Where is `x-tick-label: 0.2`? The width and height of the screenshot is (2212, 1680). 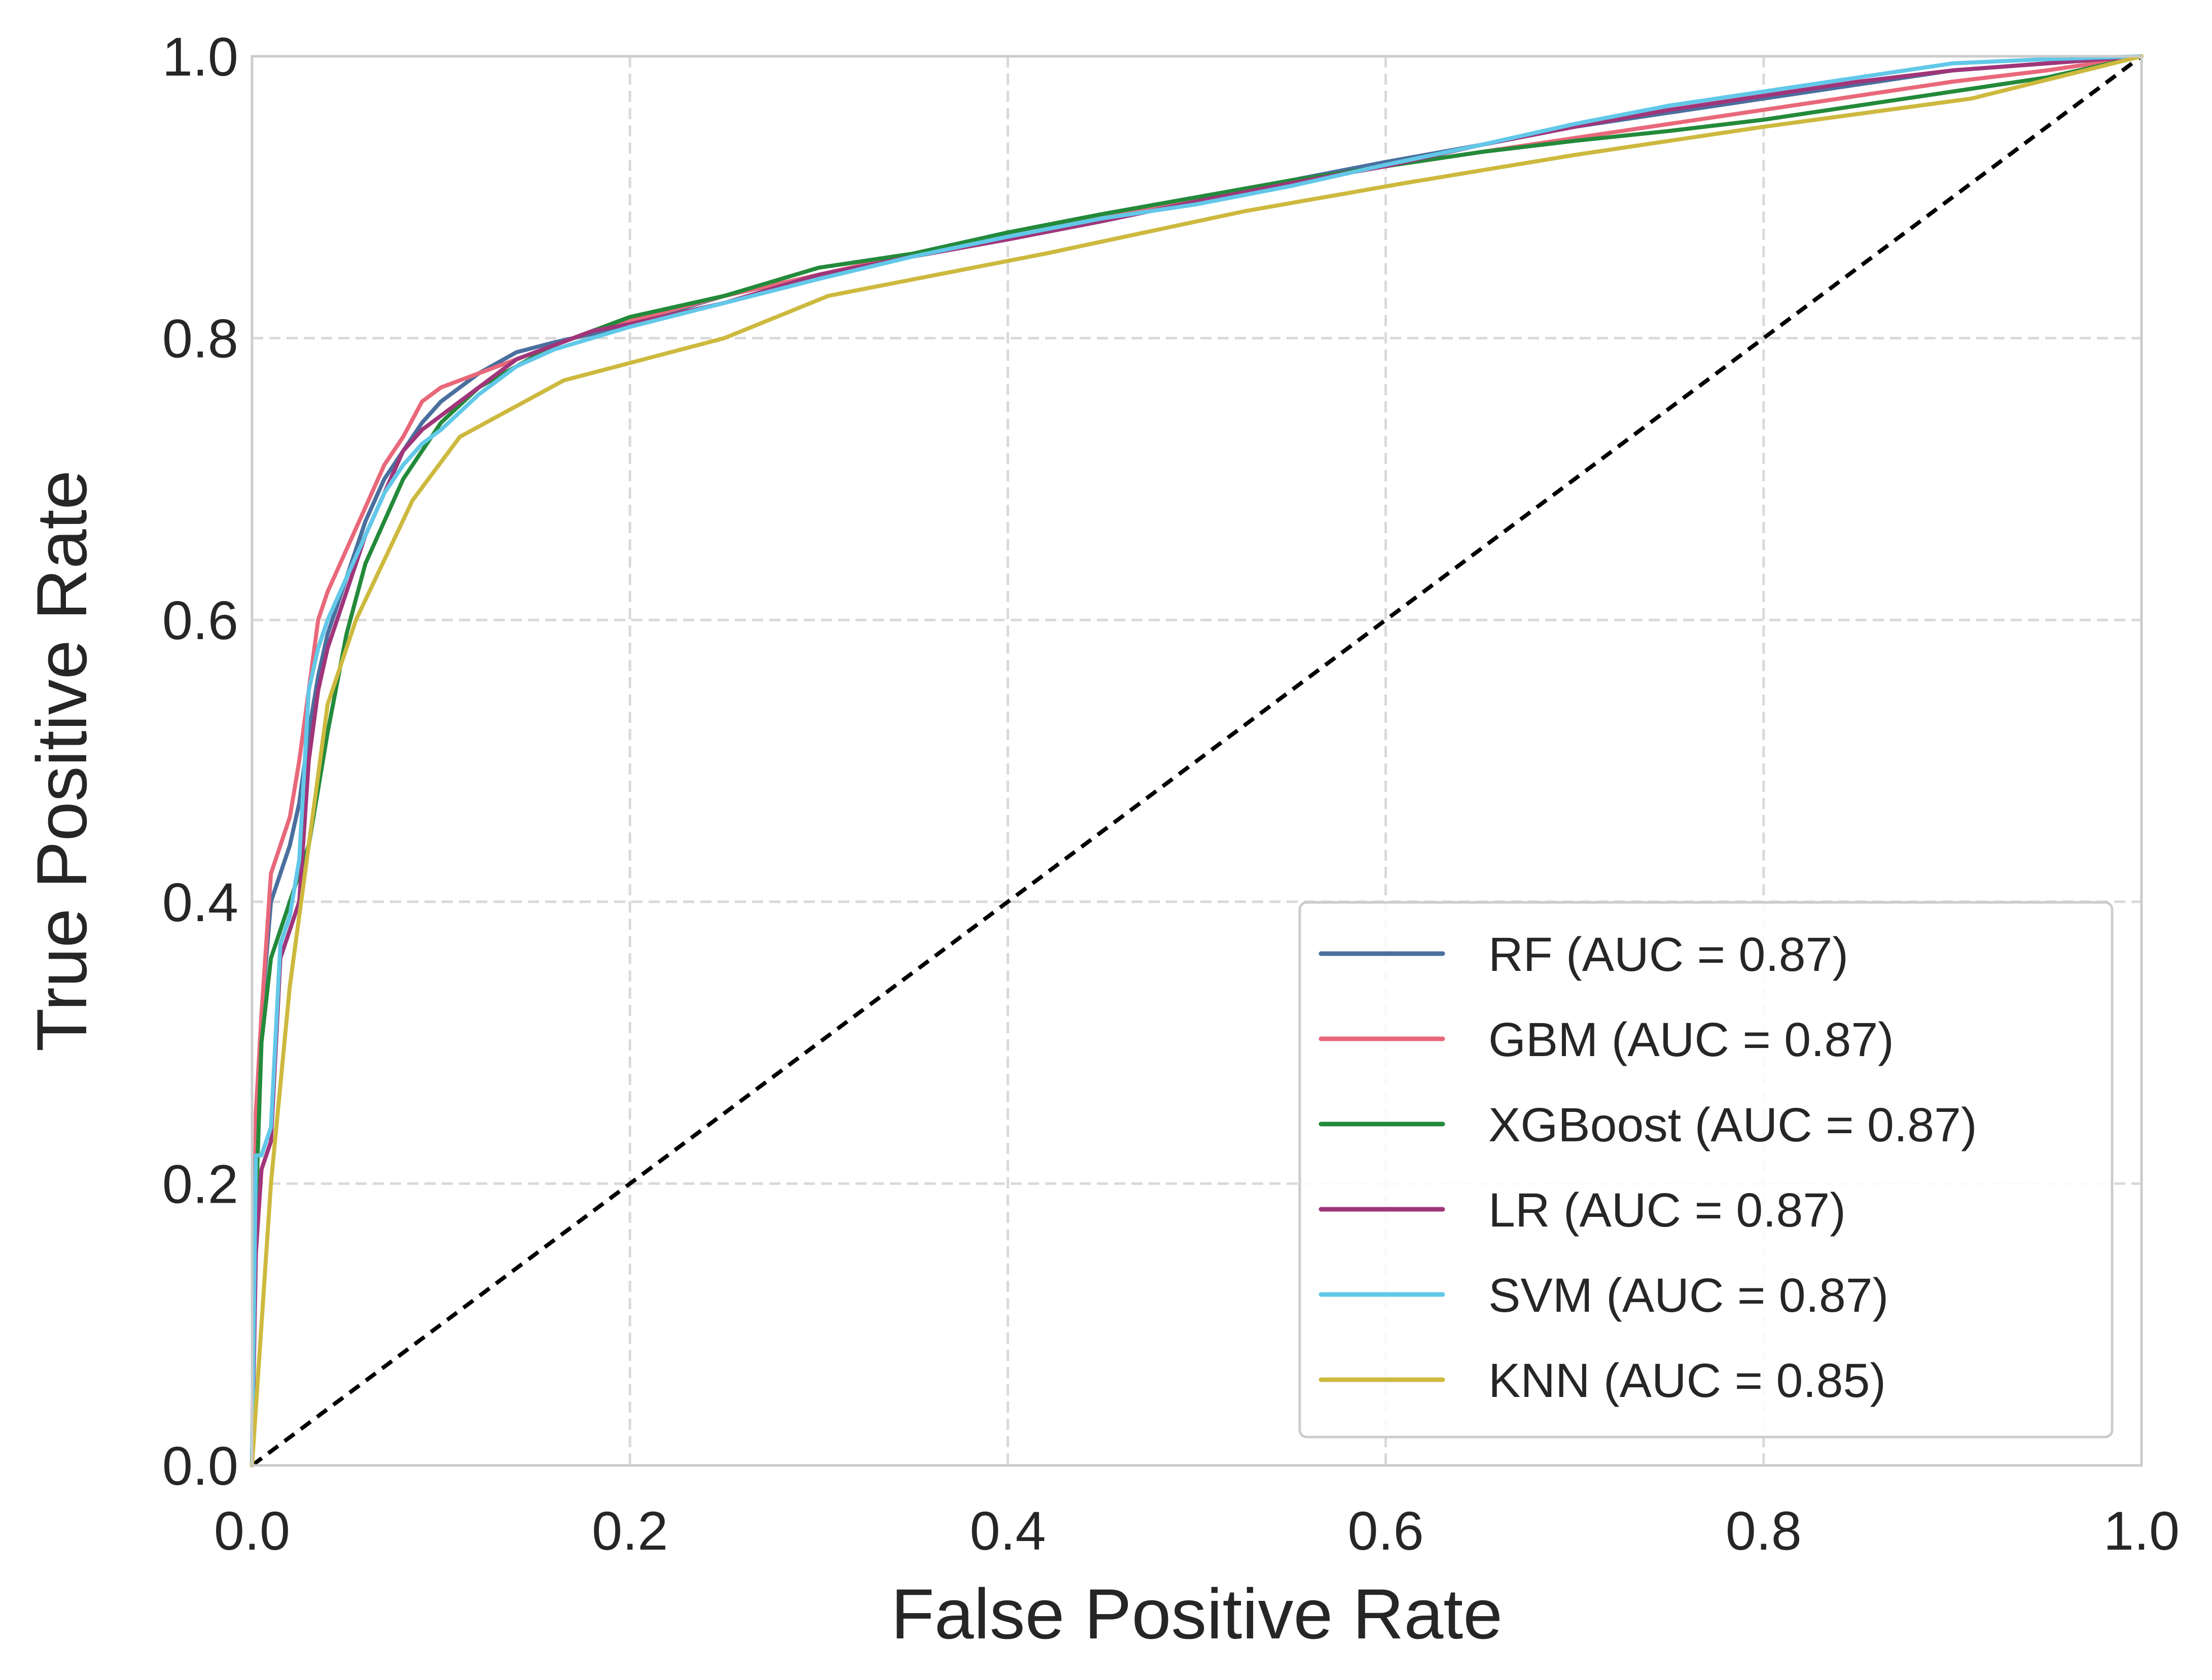 x-tick-label: 0.2 is located at coordinates (630, 1531).